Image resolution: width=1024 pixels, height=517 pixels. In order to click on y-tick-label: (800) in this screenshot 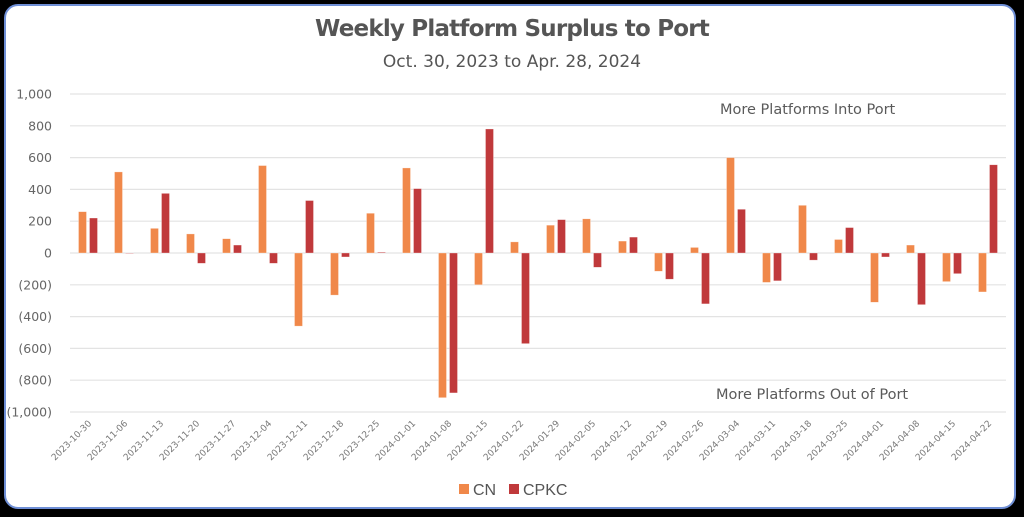, I will do `click(35, 380)`.